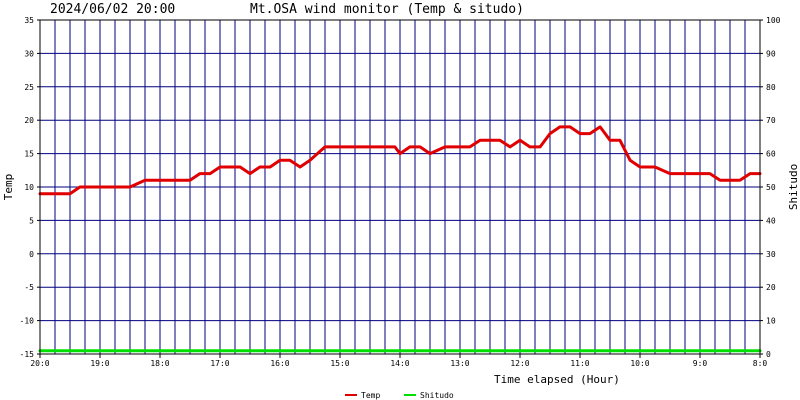  Describe the element at coordinates (771, 287) in the screenshot. I see `y-tick-label-right: 20` at that location.